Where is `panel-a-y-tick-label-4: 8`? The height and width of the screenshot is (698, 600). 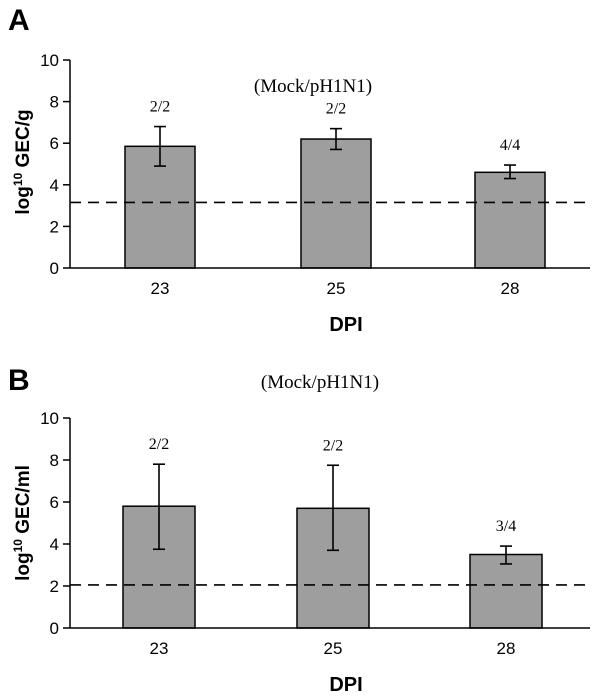
panel-a-y-tick-label-4: 8 is located at coordinates (54, 102).